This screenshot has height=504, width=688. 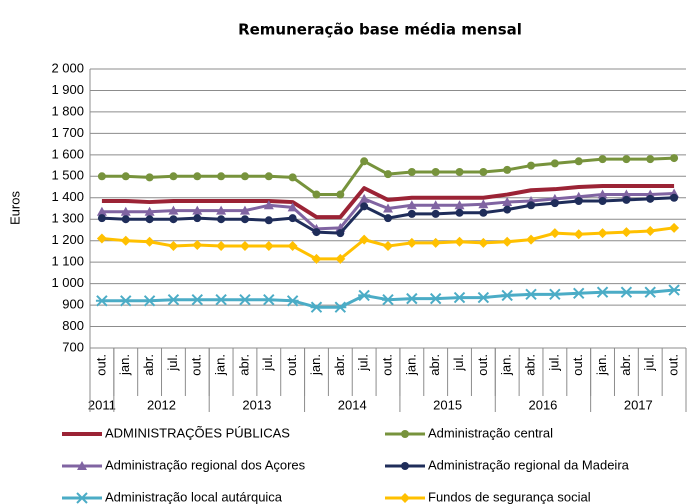 I want to click on chart-title: Remuneração base média mensal, so click(x=380, y=30).